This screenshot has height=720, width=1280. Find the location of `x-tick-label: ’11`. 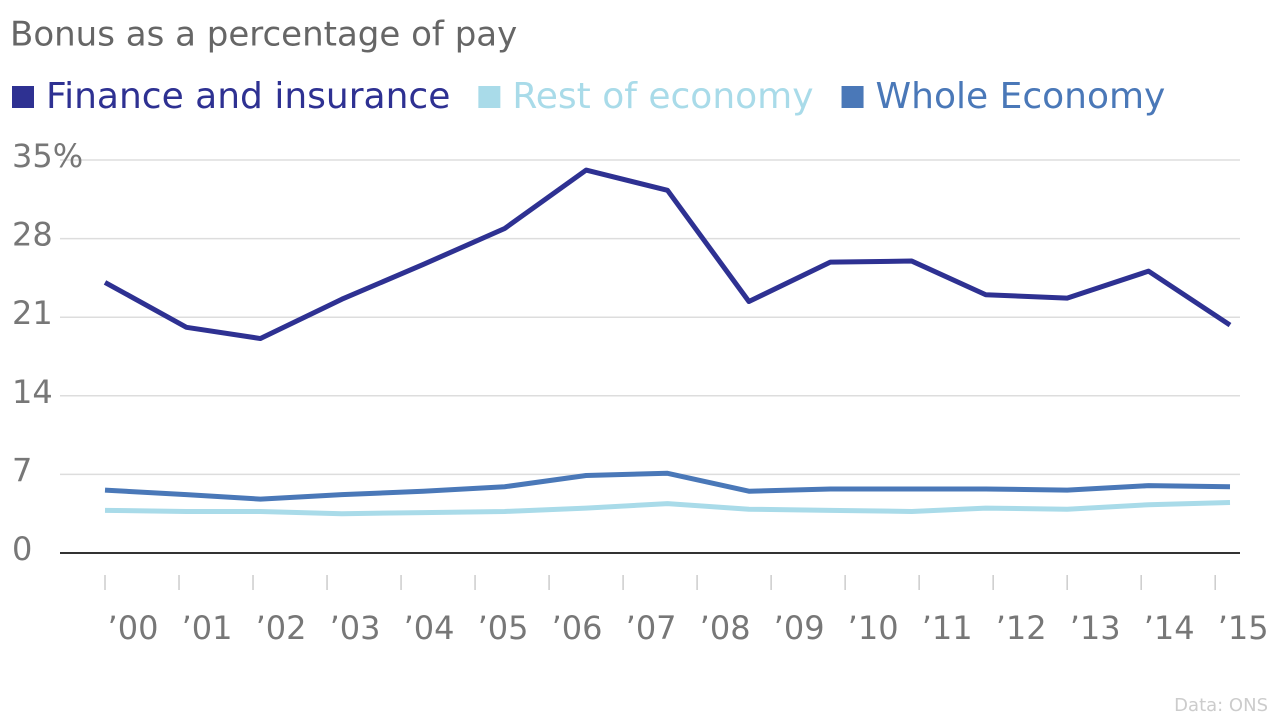

x-tick-label: ’11 is located at coordinates (947, 628).